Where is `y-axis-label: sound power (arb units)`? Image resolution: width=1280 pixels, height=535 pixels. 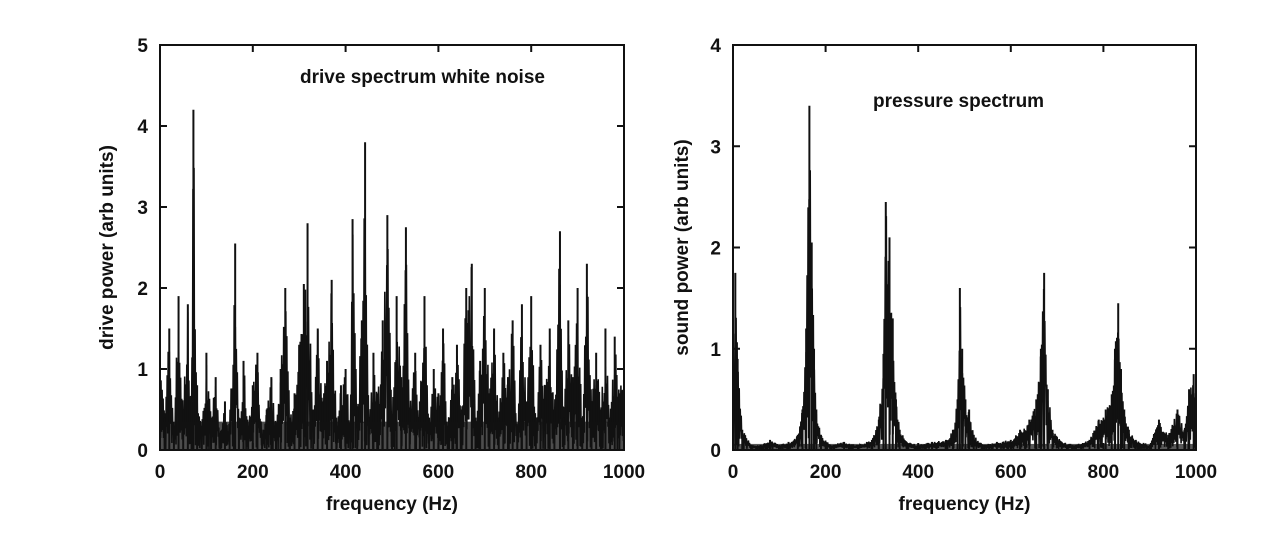
y-axis-label: sound power (arb units) is located at coordinates (682, 247).